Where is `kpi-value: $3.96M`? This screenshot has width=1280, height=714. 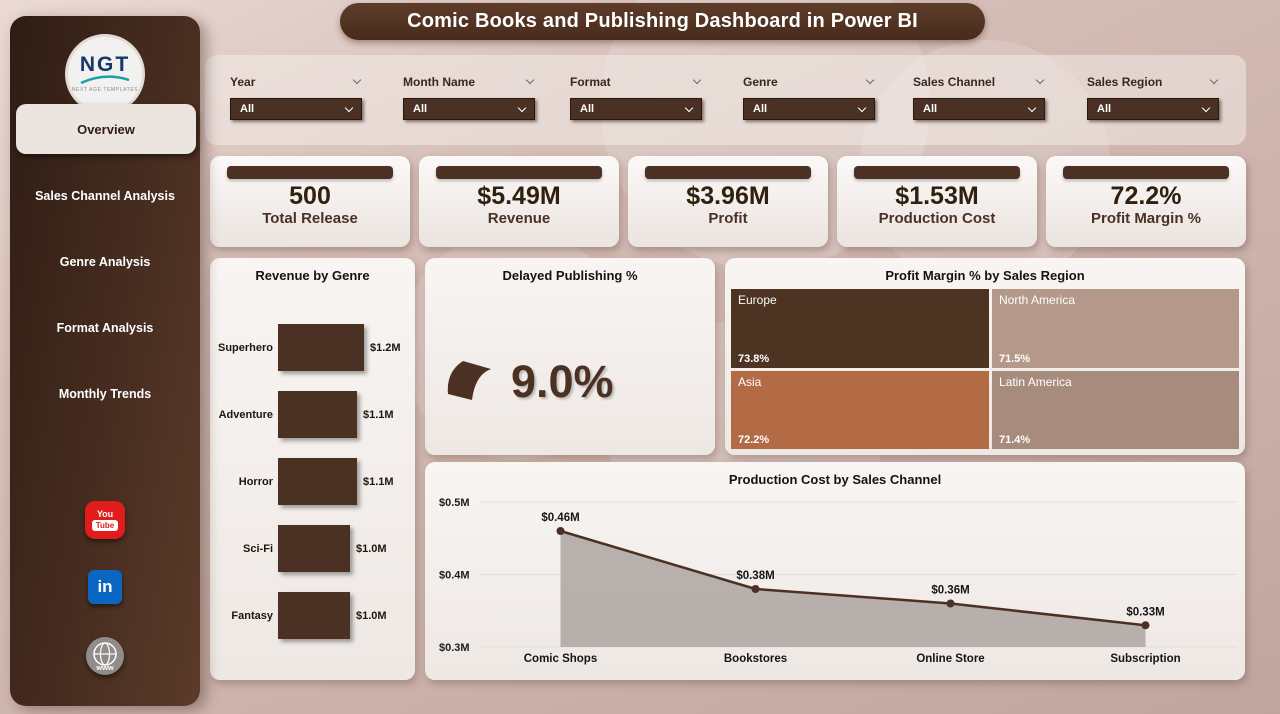
kpi-value: $3.96M is located at coordinates (728, 196).